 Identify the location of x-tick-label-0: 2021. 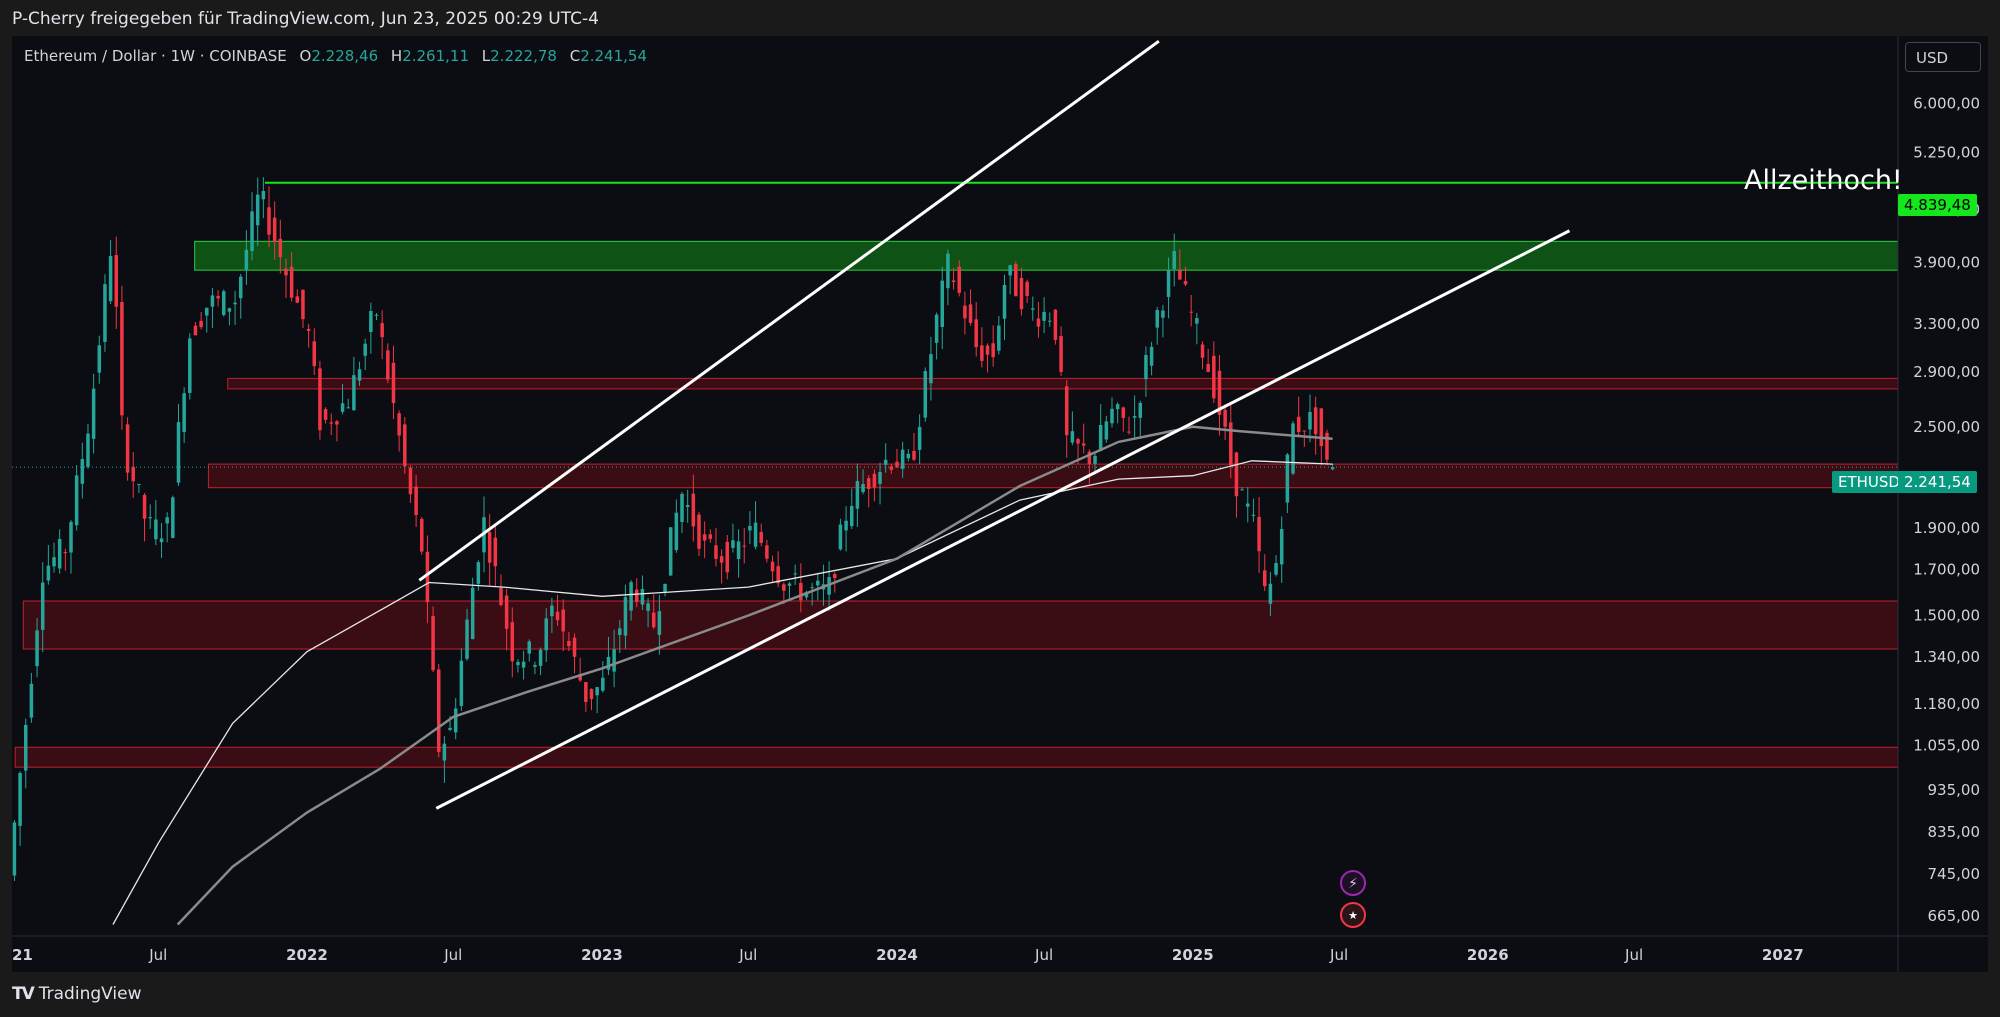
(22, 955).